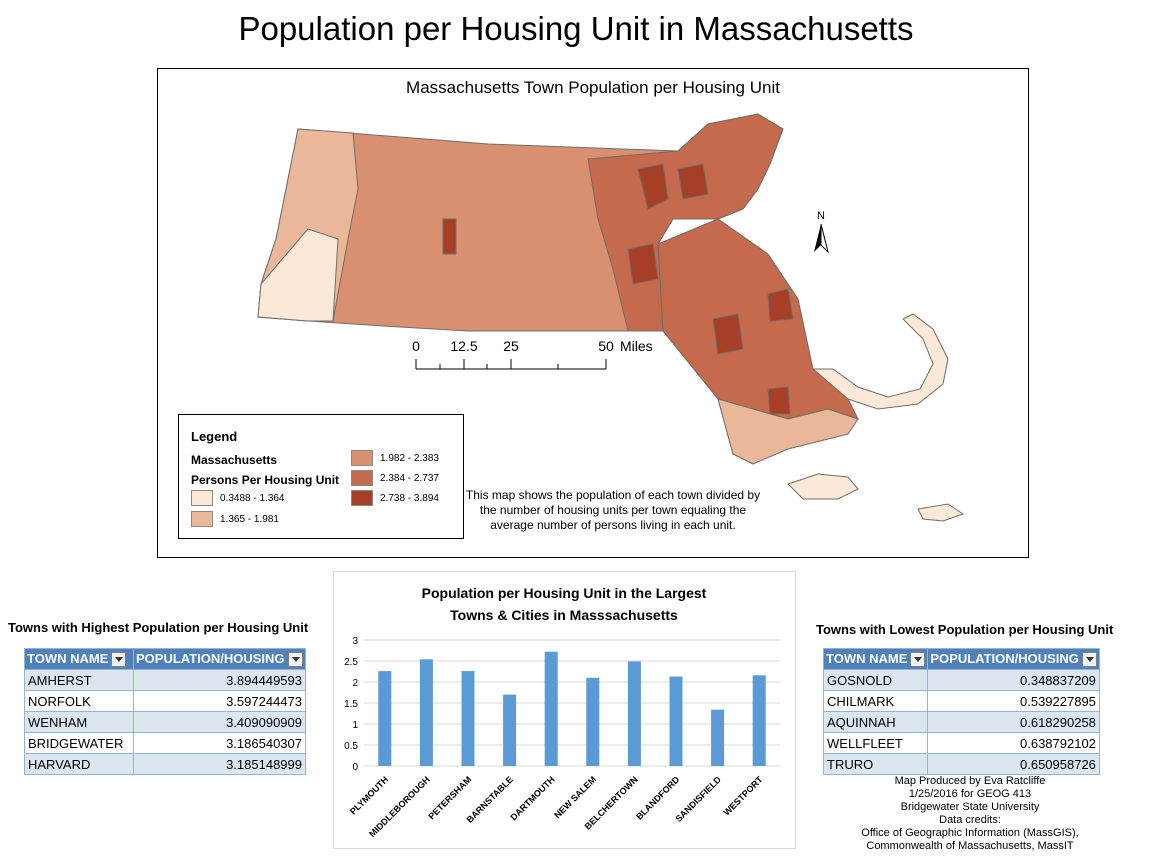 The height and width of the screenshot is (864, 1152). Describe the element at coordinates (970, 807) in the screenshot. I see `credit-line: Bridgewater State University` at that location.